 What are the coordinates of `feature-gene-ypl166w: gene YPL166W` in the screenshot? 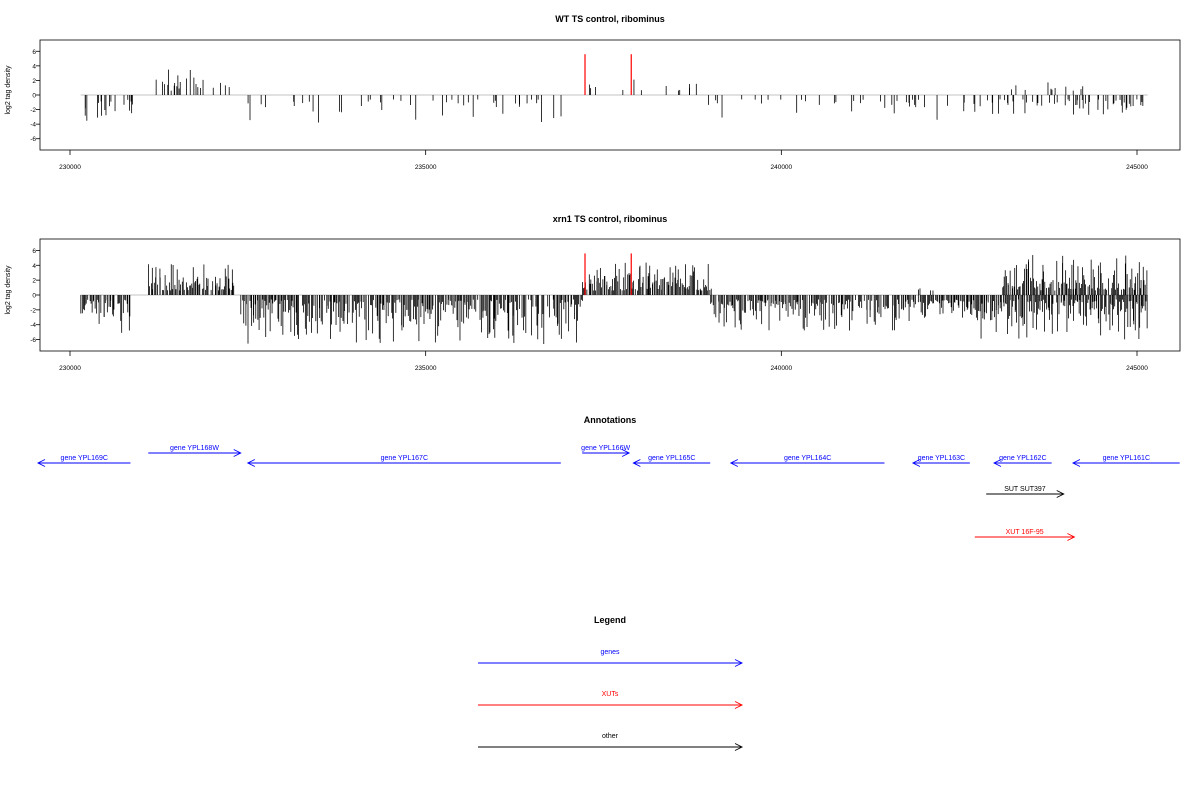 It's located at (605, 451).